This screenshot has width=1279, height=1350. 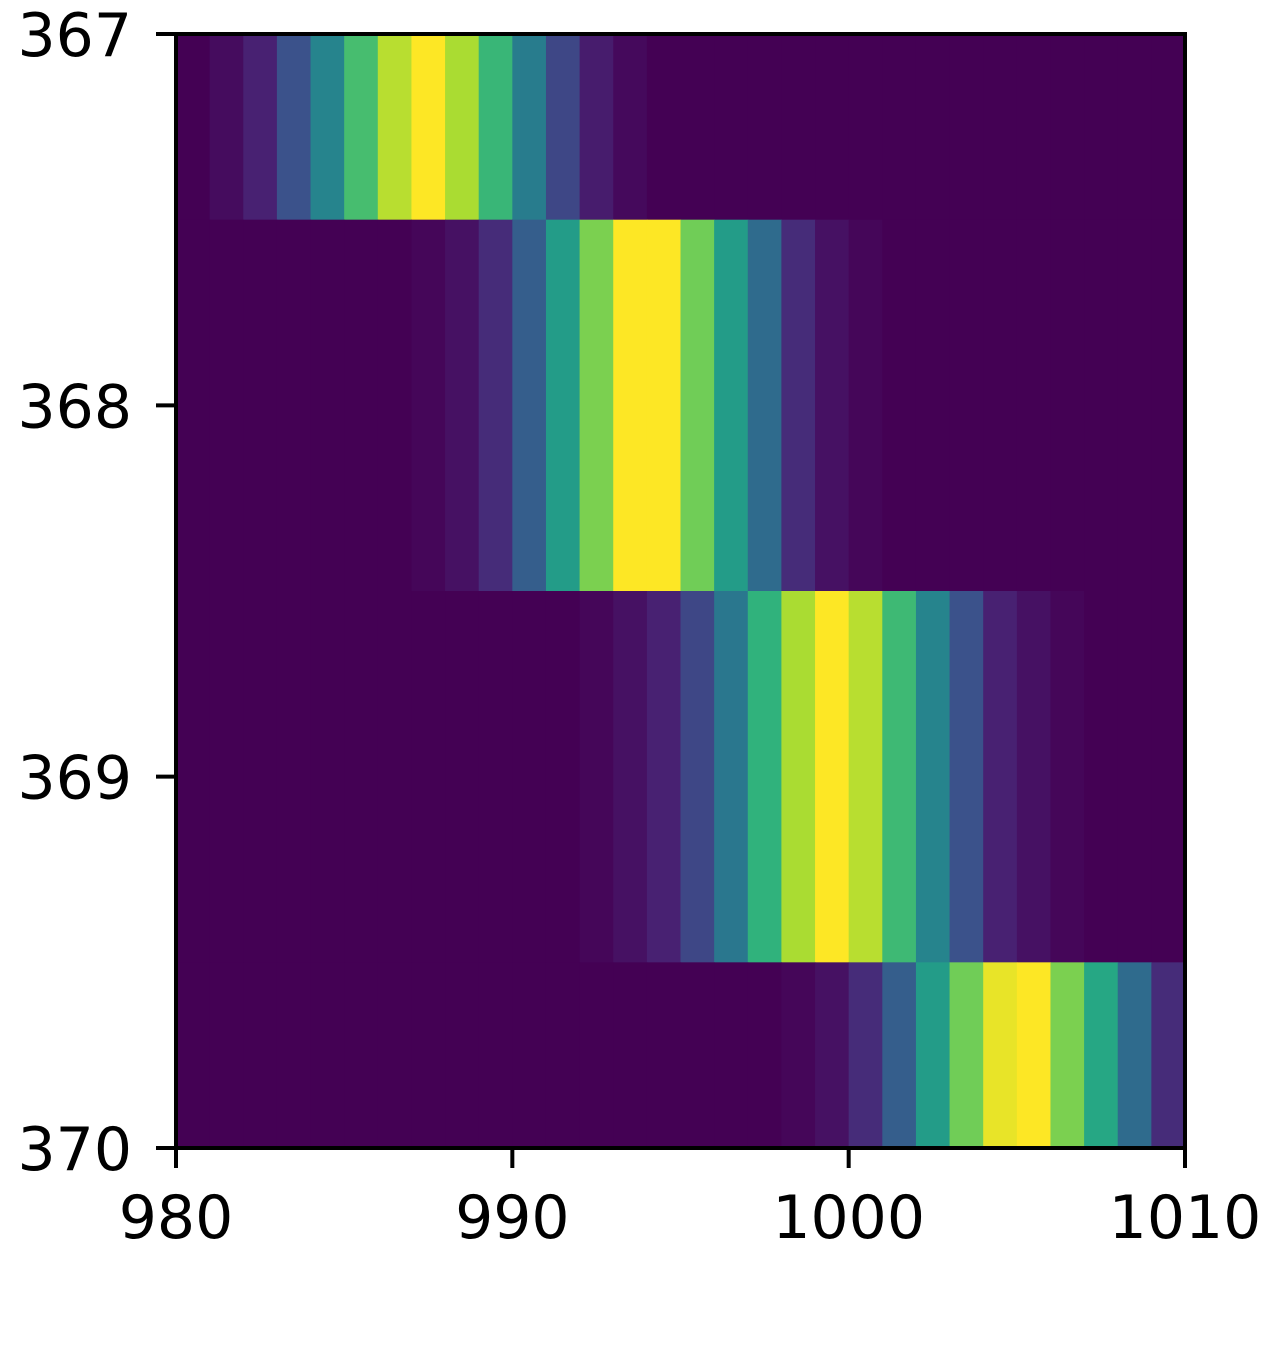 What do you see at coordinates (731, 405) in the screenshot?
I see `heatmap-cell-r1-c16` at bounding box center [731, 405].